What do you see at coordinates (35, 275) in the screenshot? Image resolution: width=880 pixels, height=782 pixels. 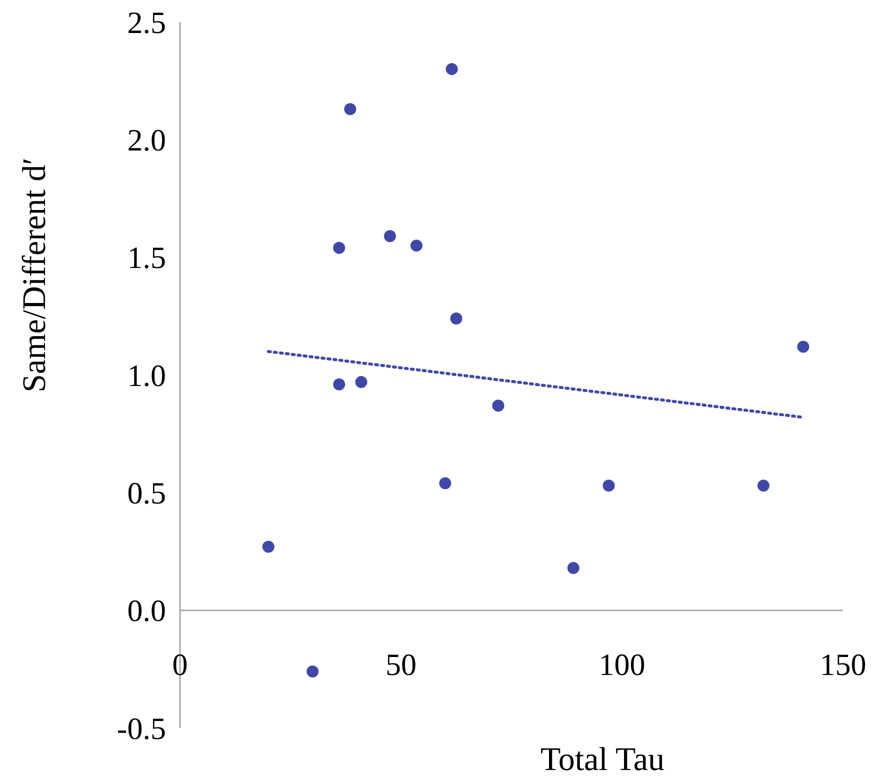 I see `y-axis-title: Same/Different d′` at bounding box center [35, 275].